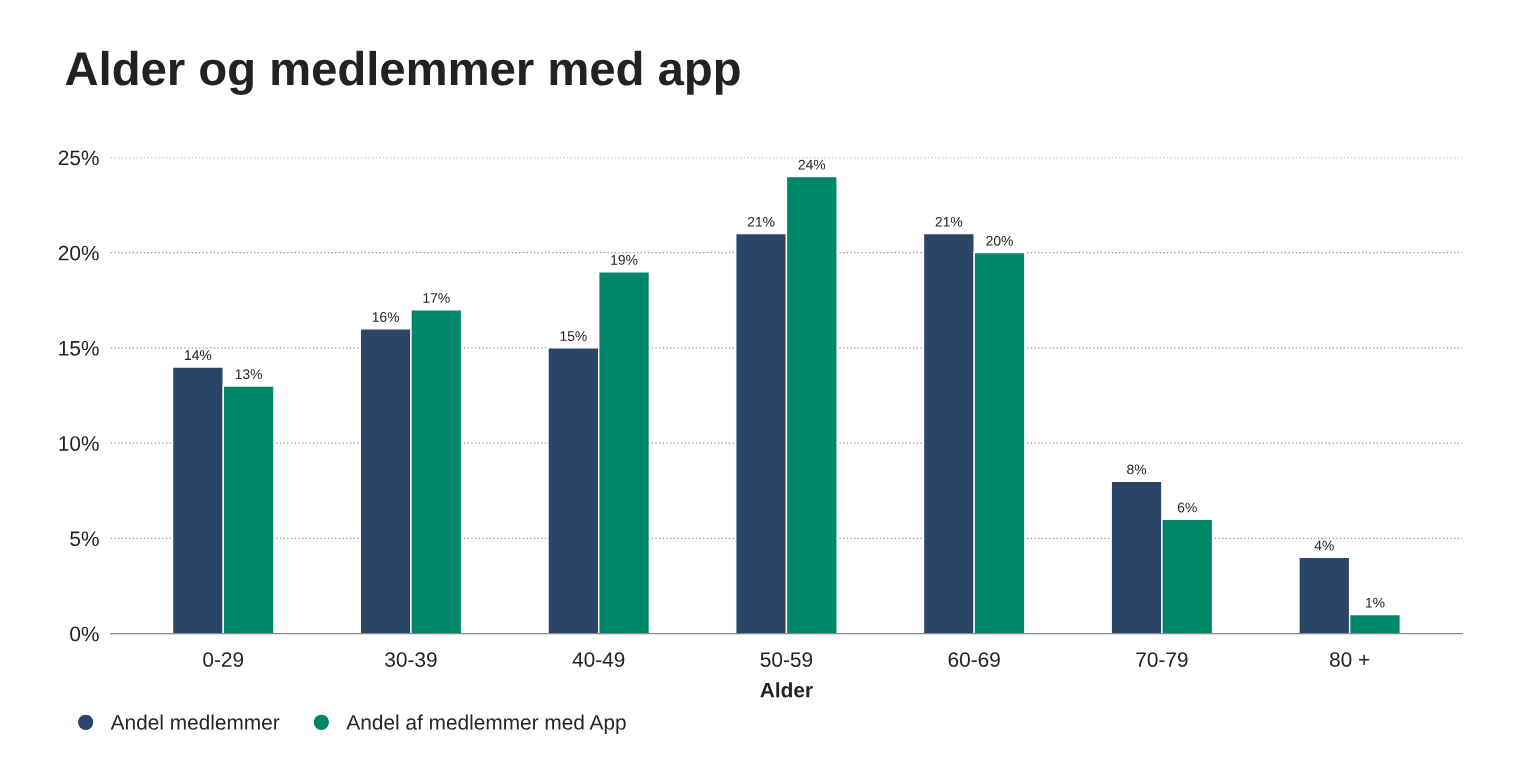  I want to click on chart-title: Alder og medlemmer med app, so click(402, 73).